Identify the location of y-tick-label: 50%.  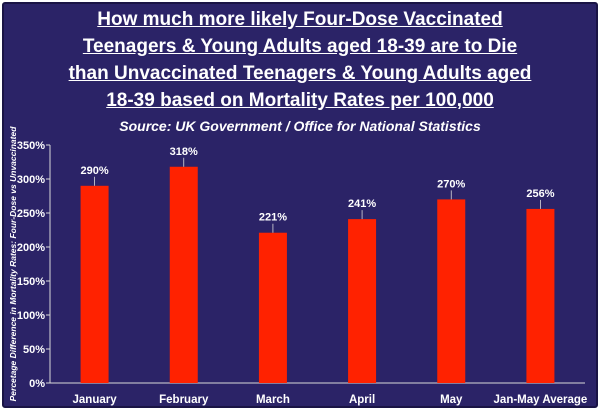
(34, 350).